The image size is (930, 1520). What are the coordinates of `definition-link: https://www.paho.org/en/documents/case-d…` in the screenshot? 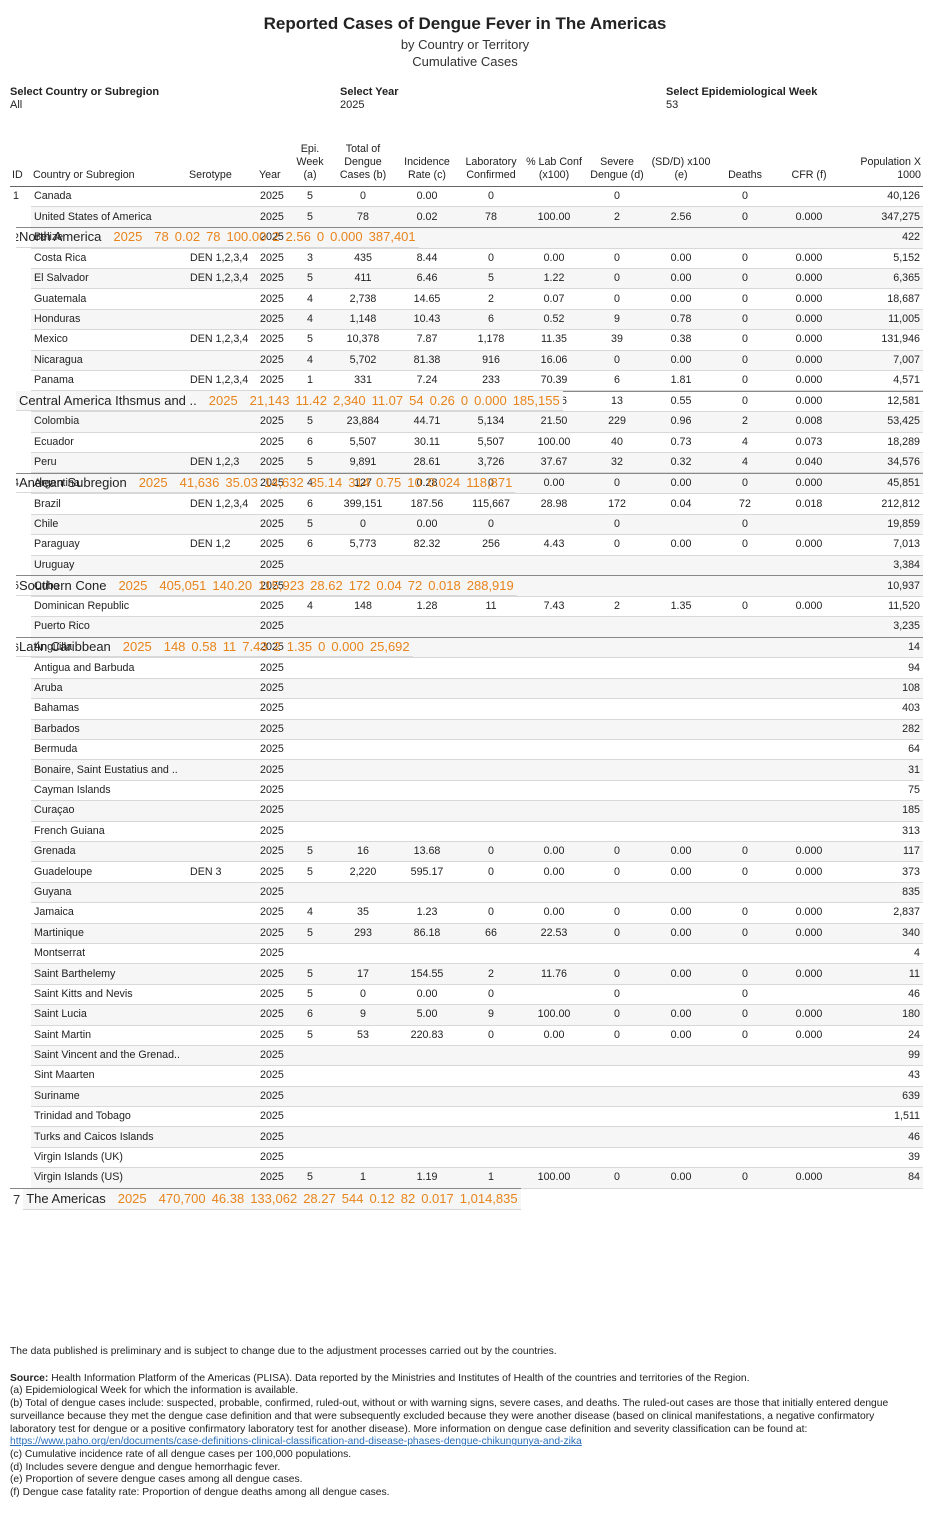 It's located at (296, 1442).